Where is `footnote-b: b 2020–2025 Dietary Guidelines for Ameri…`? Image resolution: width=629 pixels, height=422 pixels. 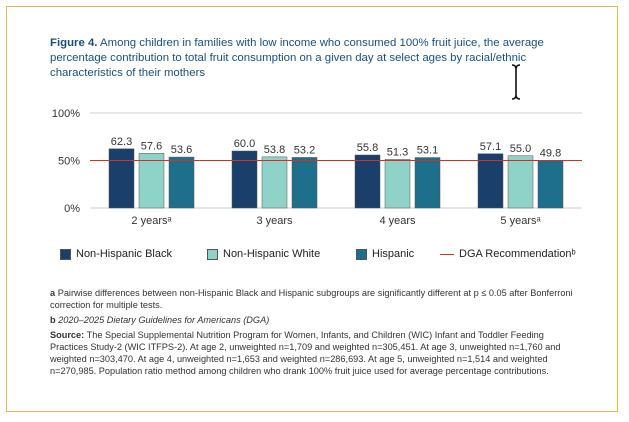 footnote-b: b 2020–2025 Dietary Guidelines for Ameri… is located at coordinates (315, 320).